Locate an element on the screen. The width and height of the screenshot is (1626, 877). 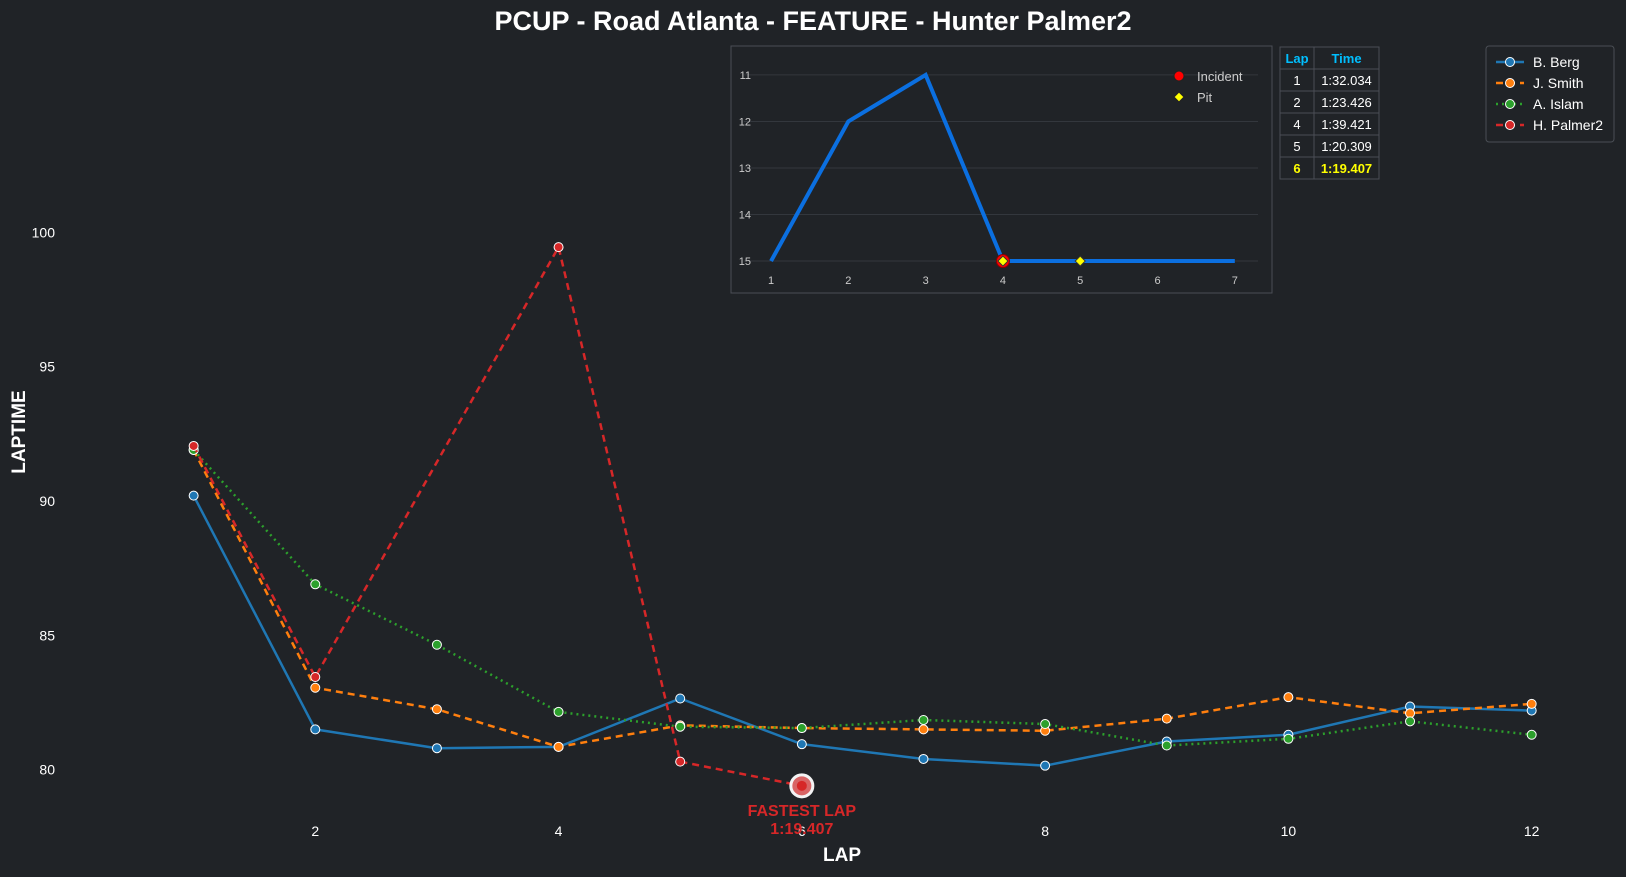
inset-y-tick-label: 13 is located at coordinates (745, 169).